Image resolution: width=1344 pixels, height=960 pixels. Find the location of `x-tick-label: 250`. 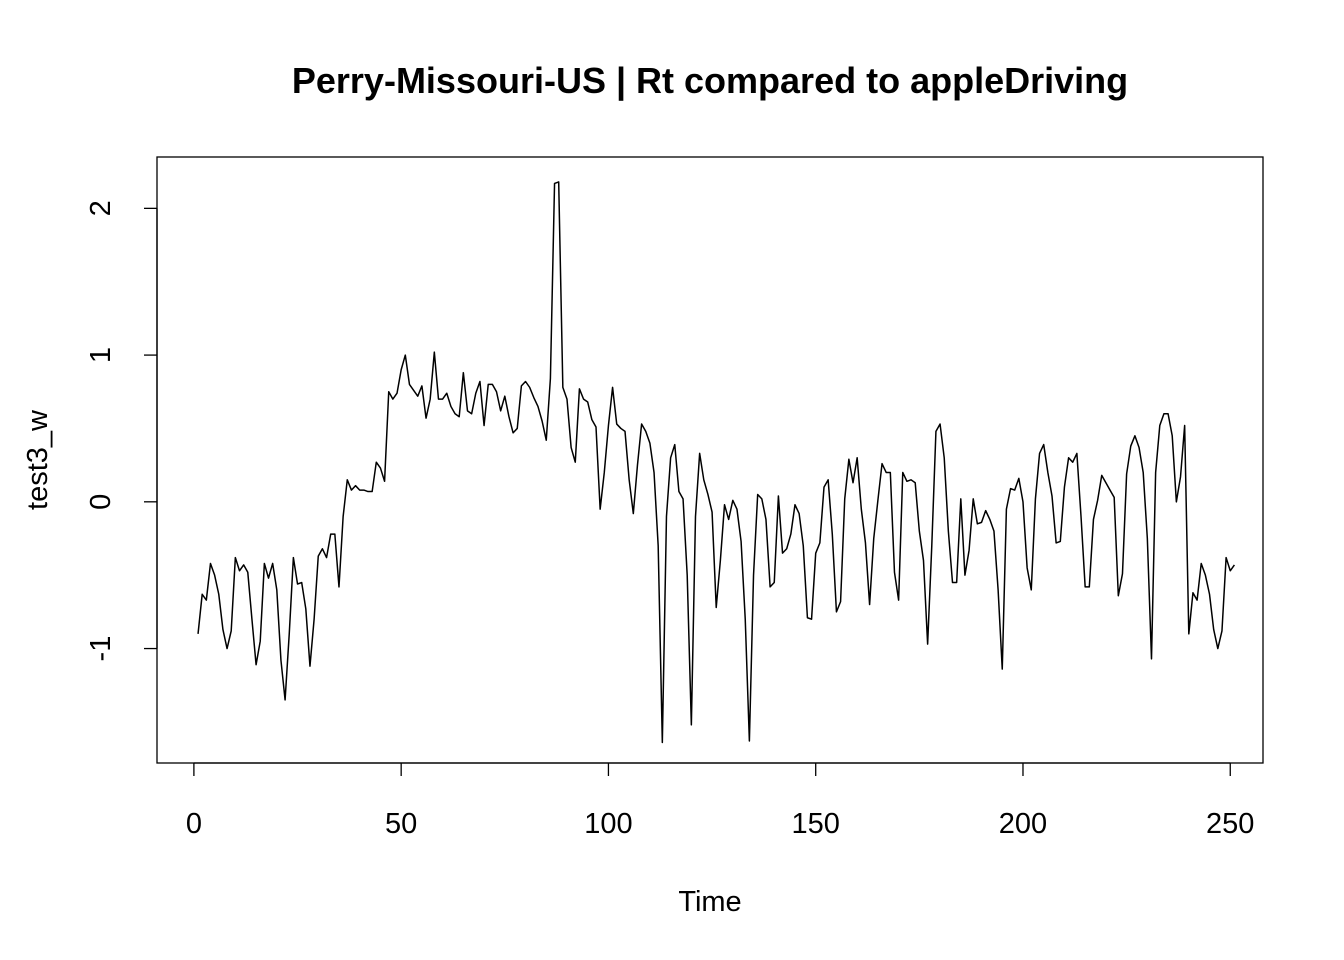

x-tick-label: 250 is located at coordinates (1230, 824).